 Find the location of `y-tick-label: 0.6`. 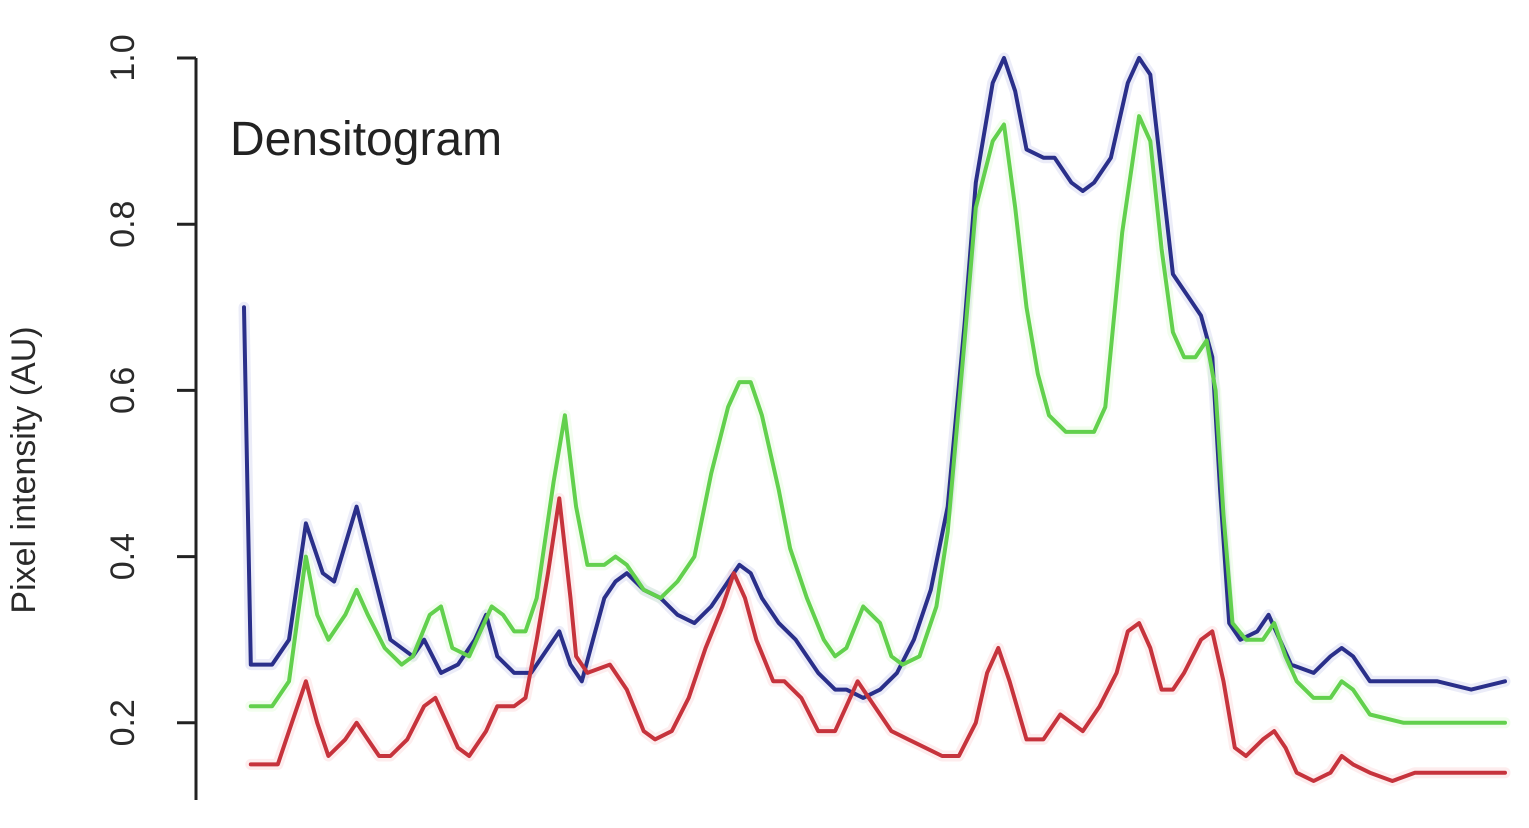

y-tick-label: 0.6 is located at coordinates (123, 390).